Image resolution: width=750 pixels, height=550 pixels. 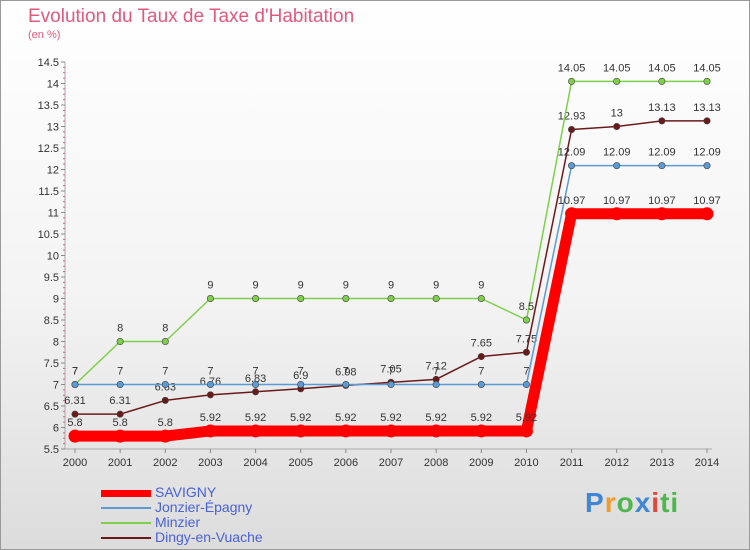 I want to click on data-label: 7.65, so click(x=481, y=344).